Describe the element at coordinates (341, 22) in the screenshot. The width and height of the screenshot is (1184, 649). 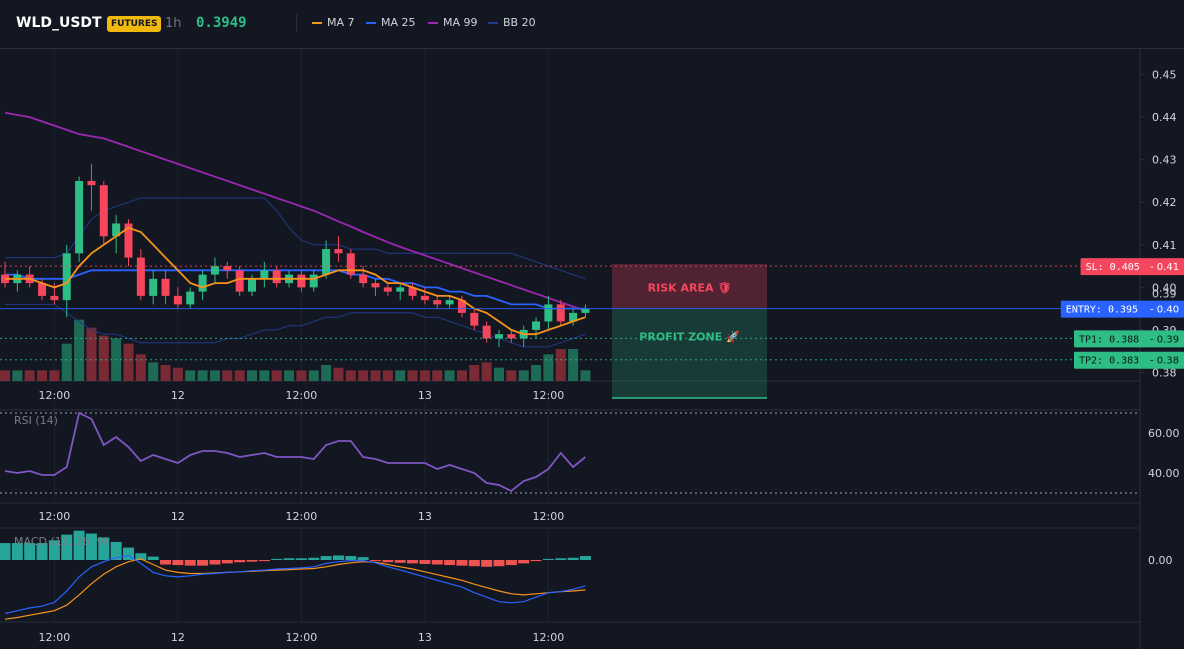
I see `legend-ma7-label: MA 7` at that location.